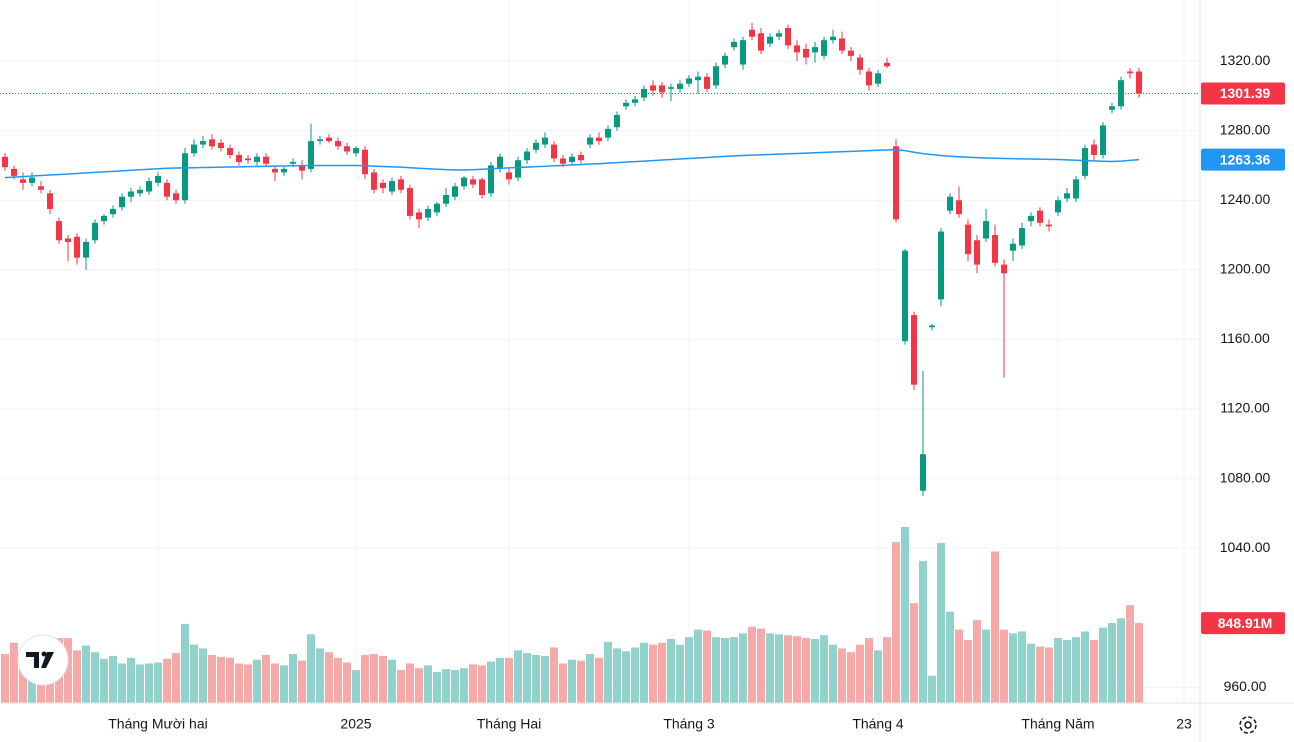 The width and height of the screenshot is (1294, 742). I want to click on y-tick-label: 960.00, so click(1245, 686).